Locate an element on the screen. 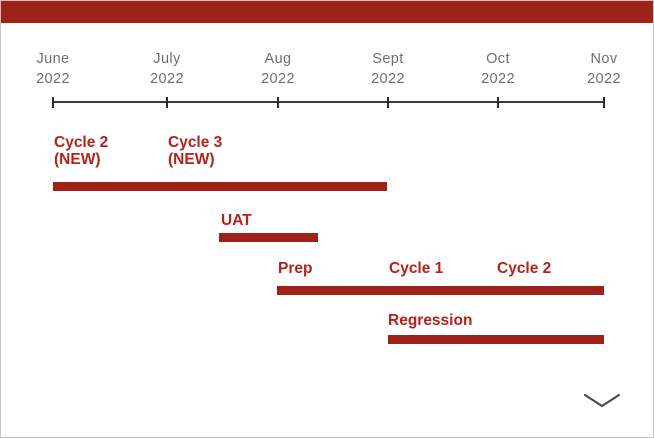 The width and height of the screenshot is (654, 438). axis-tick-oct is located at coordinates (498, 102).